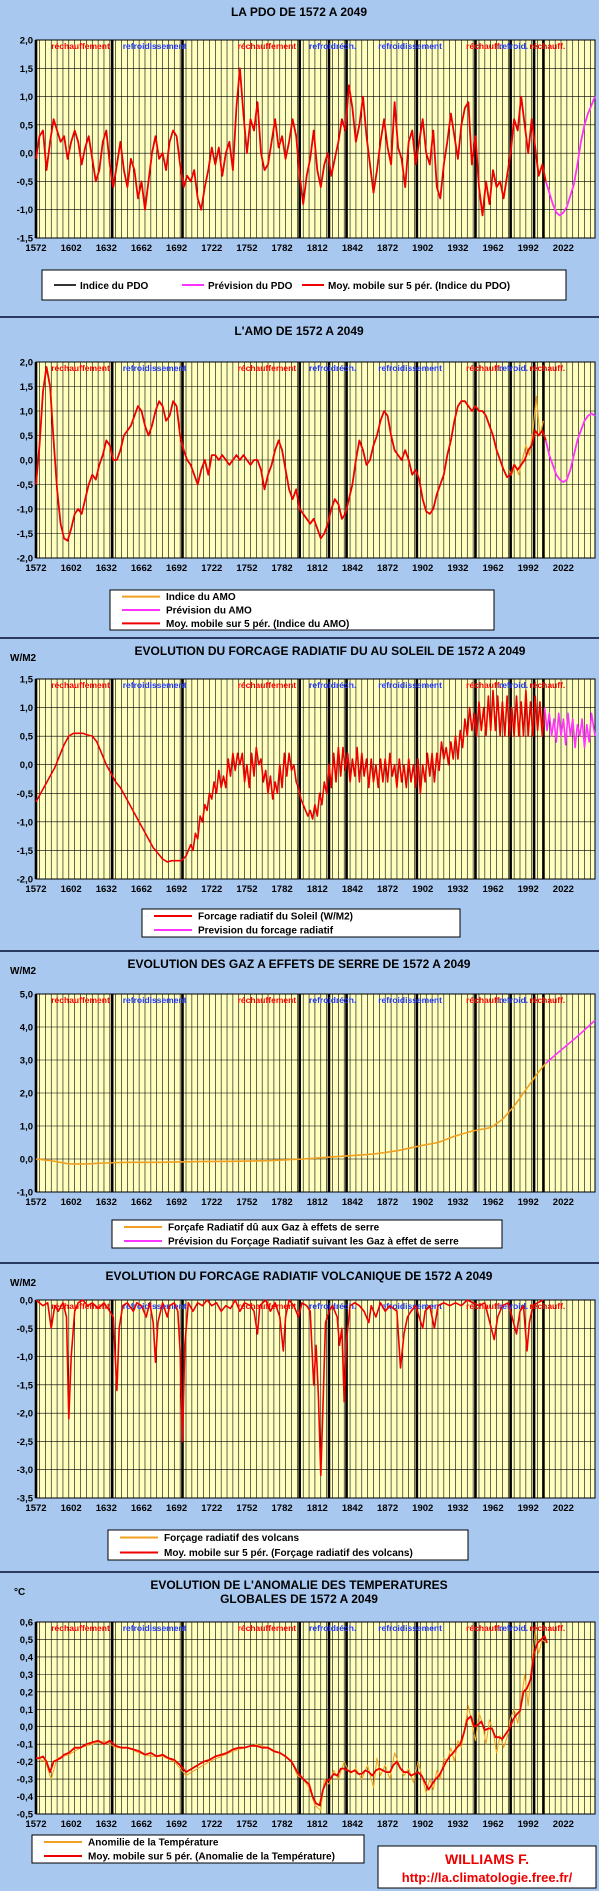 The image size is (599, 1891). I want to click on legend-label: Prevision du forcage radiatif, so click(266, 931).